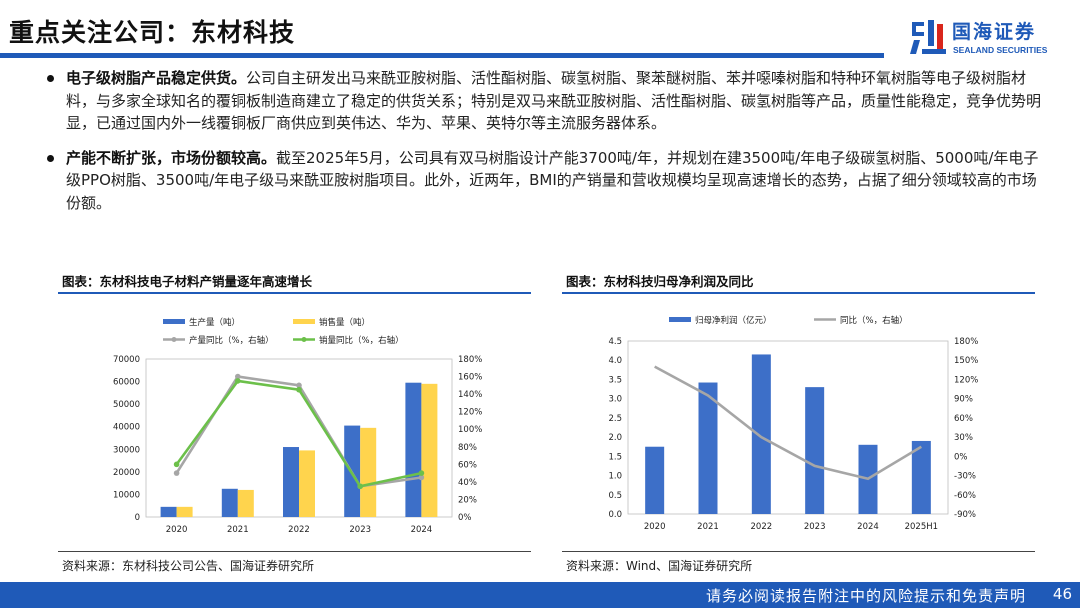  I want to click on y2-tick-label: 20%, so click(467, 500).